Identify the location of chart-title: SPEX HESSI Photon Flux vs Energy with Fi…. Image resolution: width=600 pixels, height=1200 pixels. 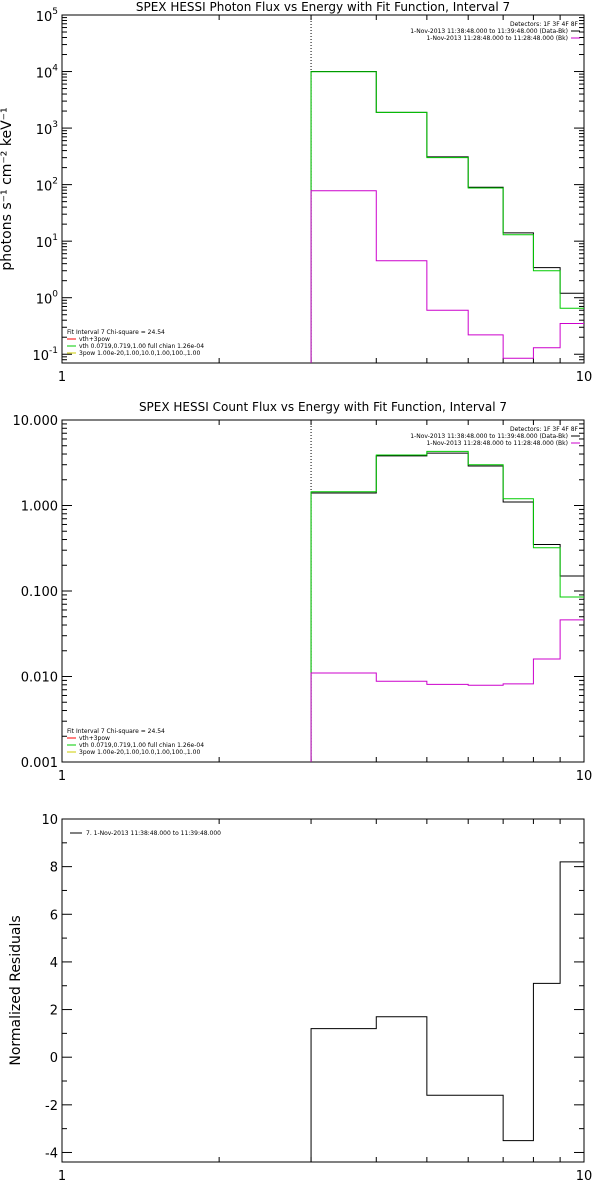
(323, 7).